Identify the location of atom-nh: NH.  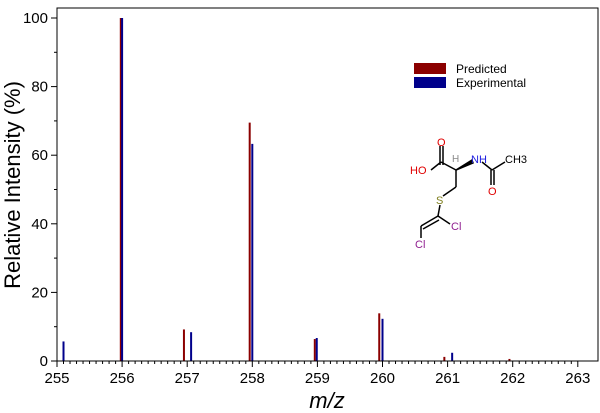
(479, 160).